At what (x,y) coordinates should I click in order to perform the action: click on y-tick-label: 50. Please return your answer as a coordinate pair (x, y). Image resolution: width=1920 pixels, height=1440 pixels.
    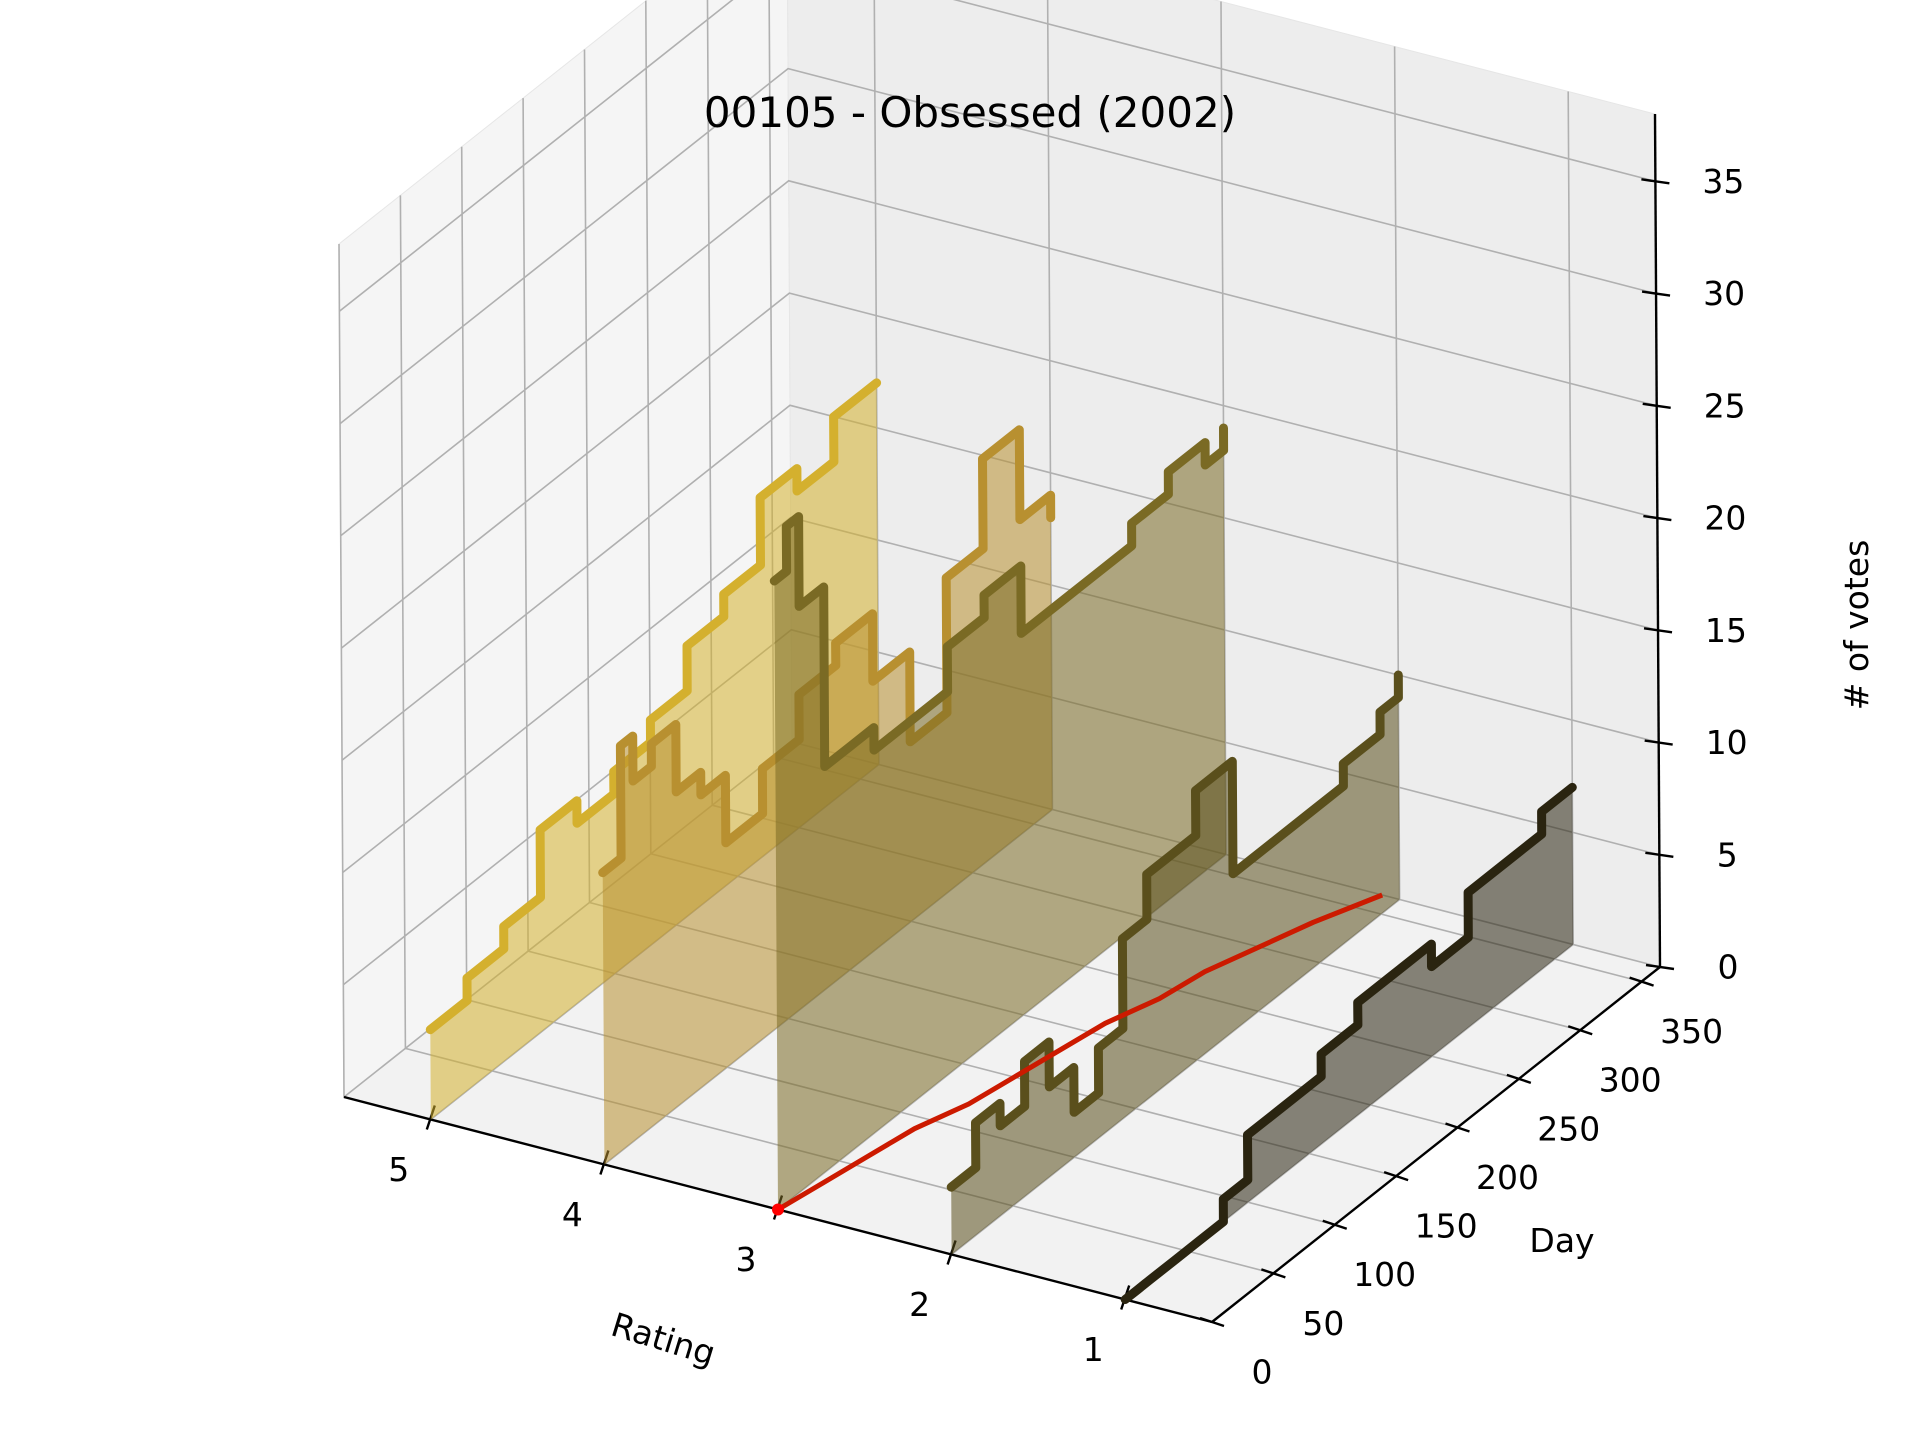
    Looking at the image, I should click on (1323, 1323).